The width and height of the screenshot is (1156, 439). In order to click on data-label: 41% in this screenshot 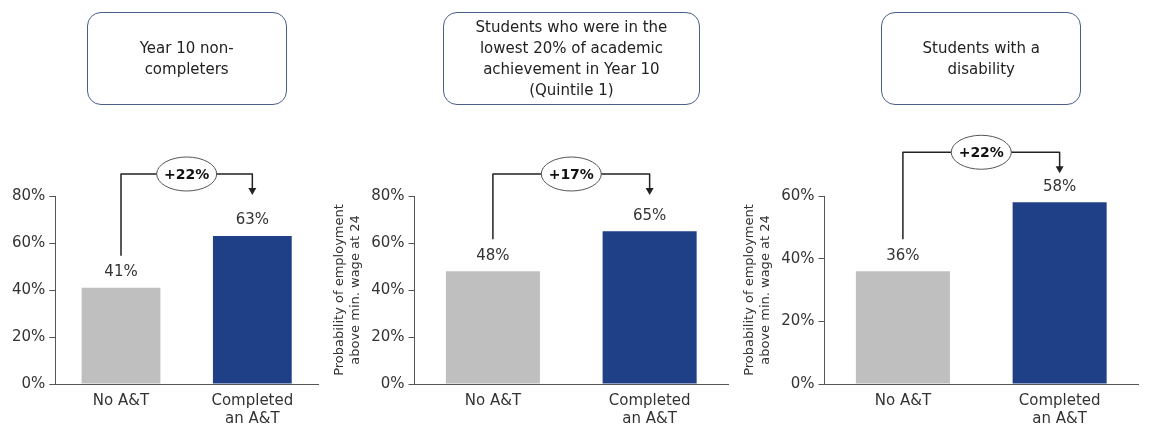, I will do `click(121, 271)`.